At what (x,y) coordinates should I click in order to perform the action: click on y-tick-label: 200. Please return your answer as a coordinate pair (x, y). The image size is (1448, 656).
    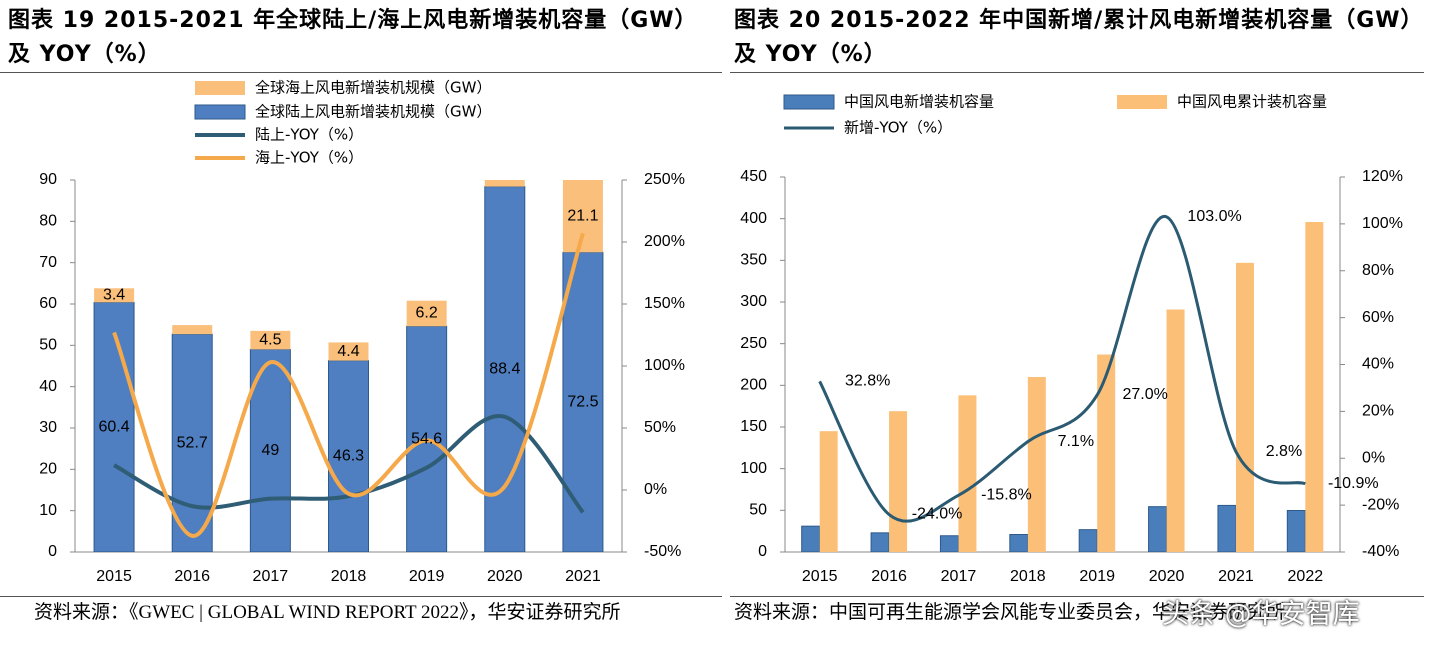
    Looking at the image, I should click on (753, 385).